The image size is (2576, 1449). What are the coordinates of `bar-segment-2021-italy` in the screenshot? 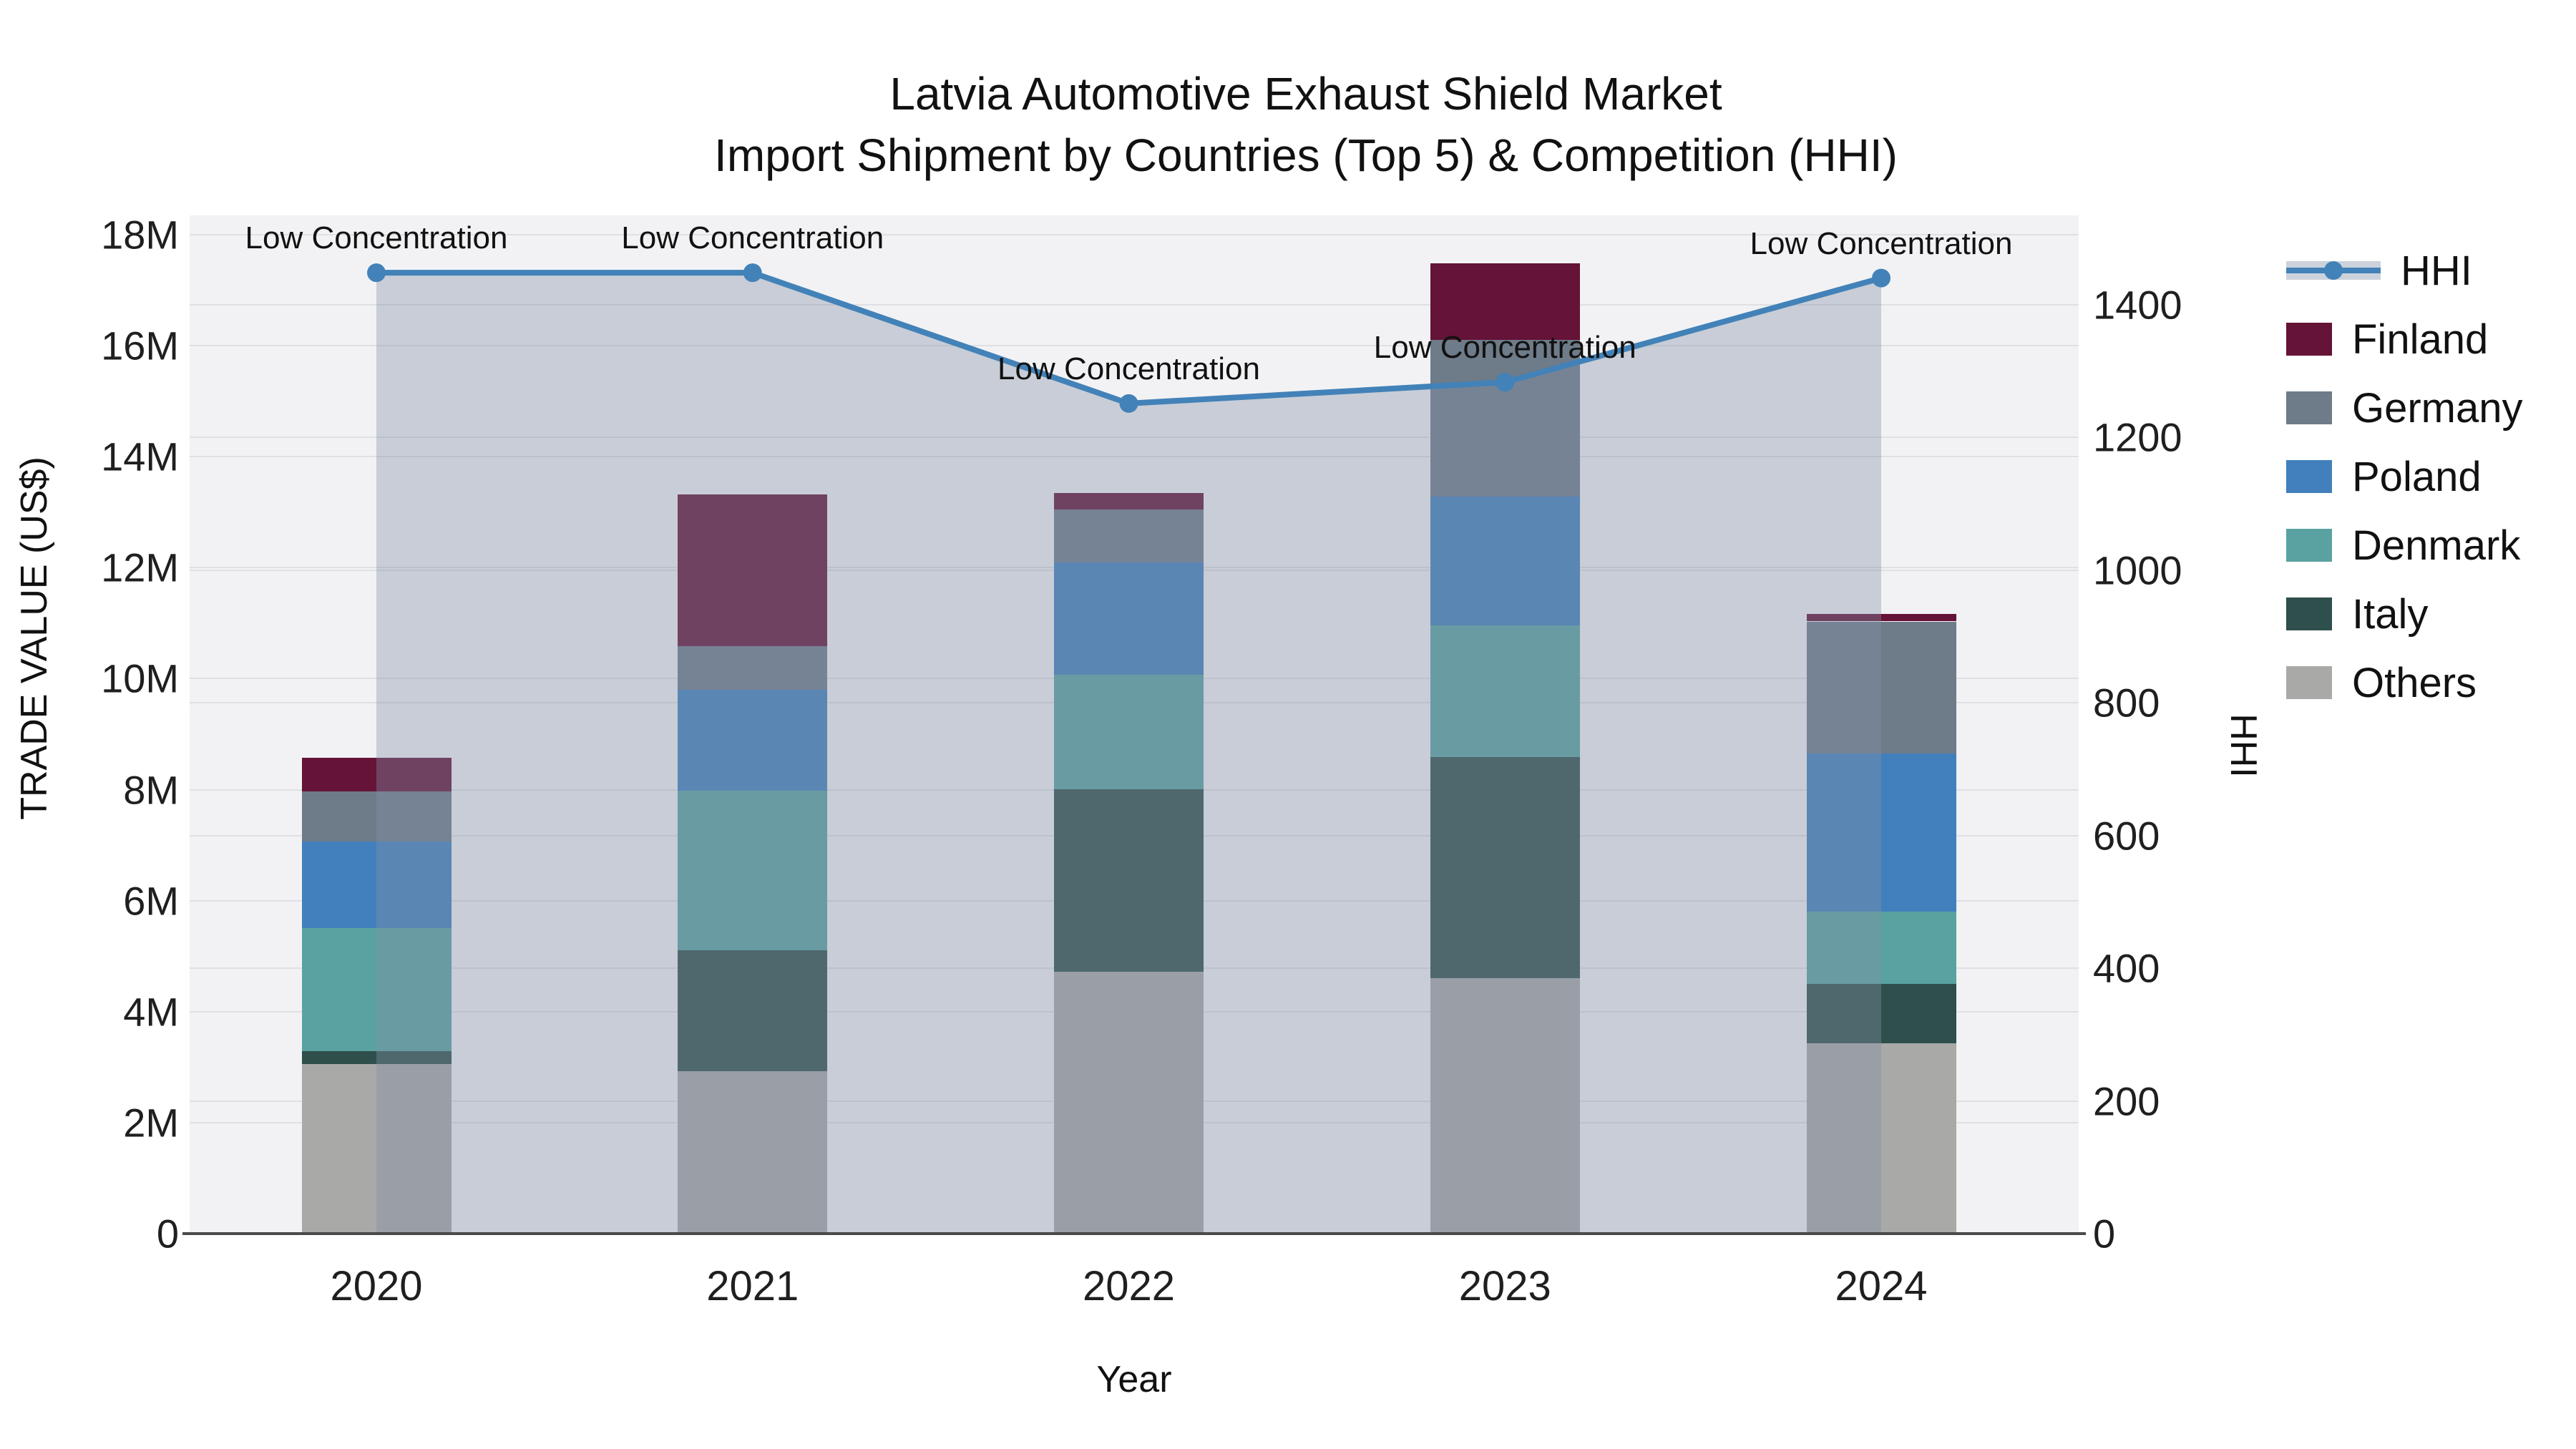 It's located at (753, 1010).